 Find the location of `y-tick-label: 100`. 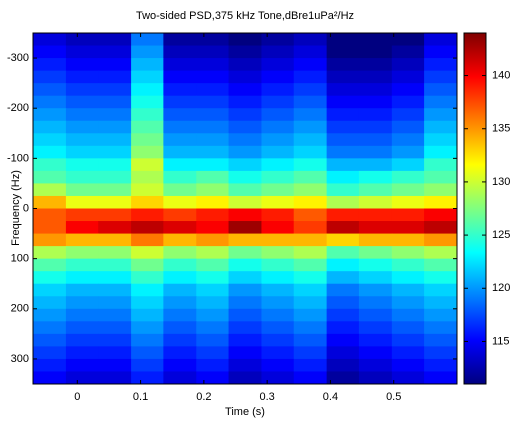

y-tick-label: 100 is located at coordinates (20, 259).